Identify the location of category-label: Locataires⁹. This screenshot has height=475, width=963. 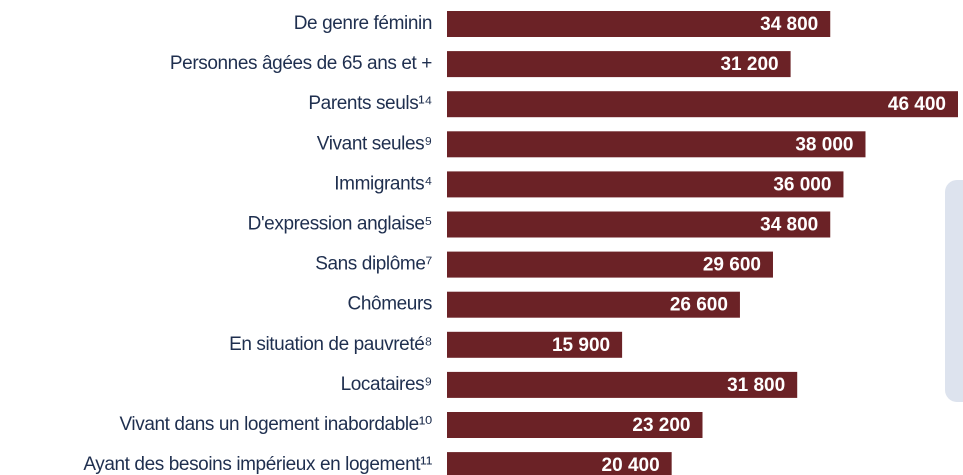
(386, 384).